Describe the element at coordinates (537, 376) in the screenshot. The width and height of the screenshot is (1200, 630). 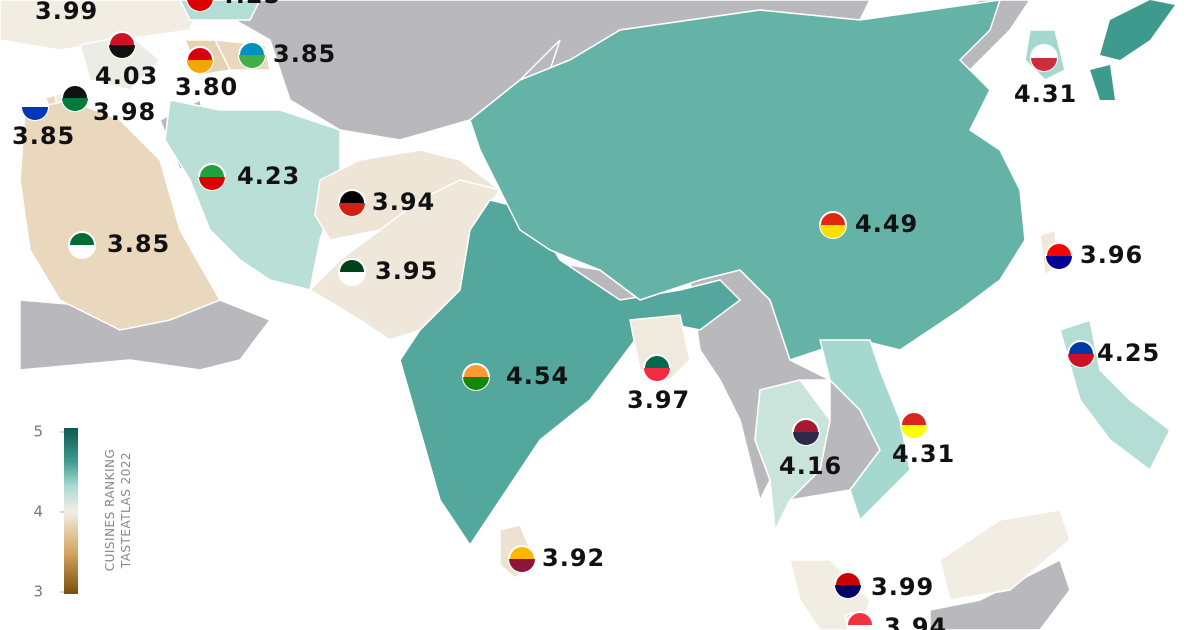
I see `value-label: 4.54` at that location.